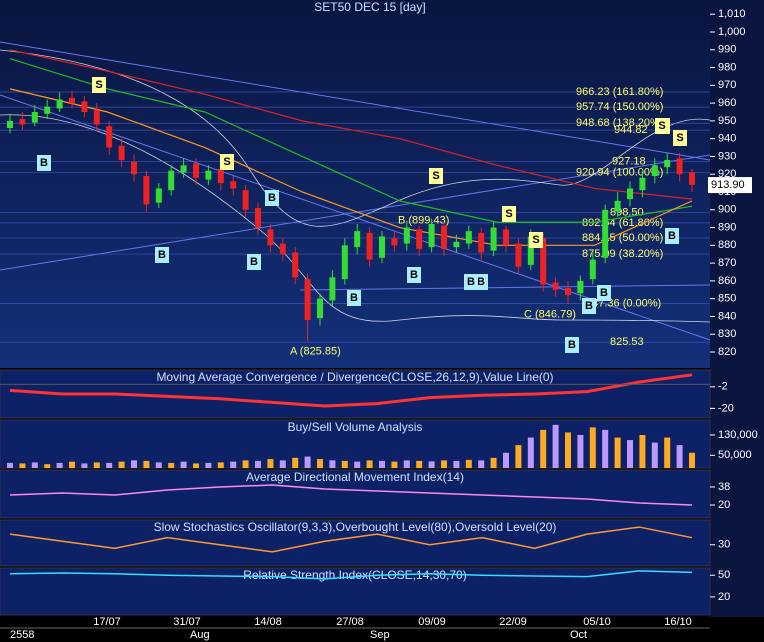 This screenshot has width=764, height=642. What do you see at coordinates (355, 427) in the screenshot?
I see `panel-title: Buy/Sell Volume Analysis` at bounding box center [355, 427].